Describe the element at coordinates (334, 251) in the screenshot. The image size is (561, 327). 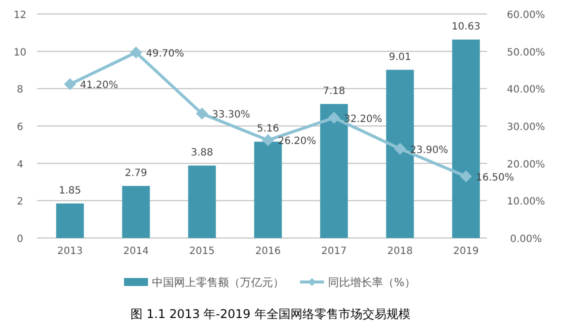
I see `x-tick-label: 2017` at that location.